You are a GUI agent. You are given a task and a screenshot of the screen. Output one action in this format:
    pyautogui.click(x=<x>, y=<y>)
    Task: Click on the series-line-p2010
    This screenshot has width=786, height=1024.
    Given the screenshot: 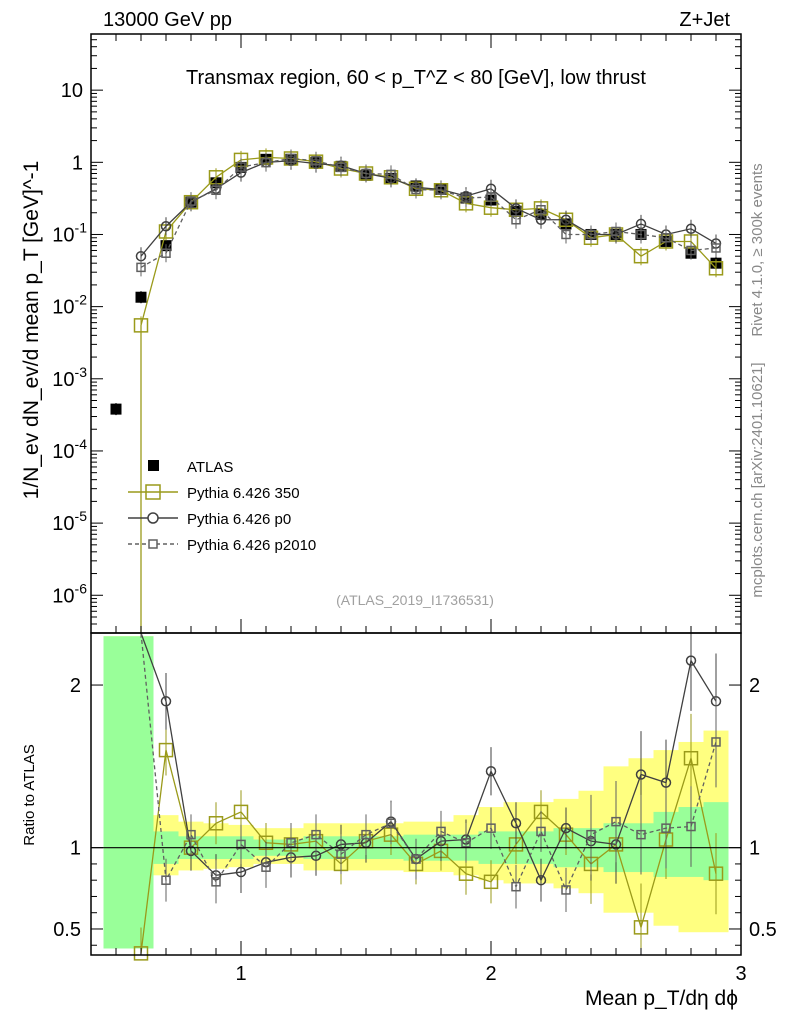 What is the action you would take?
    pyautogui.click(x=428, y=212)
    